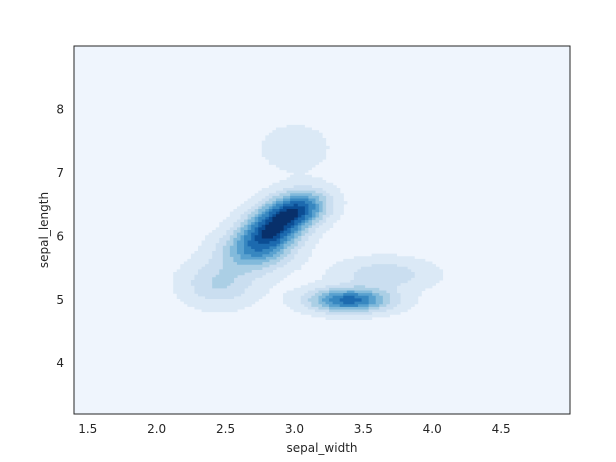  I want to click on y-tick-label: 6, so click(60, 236).